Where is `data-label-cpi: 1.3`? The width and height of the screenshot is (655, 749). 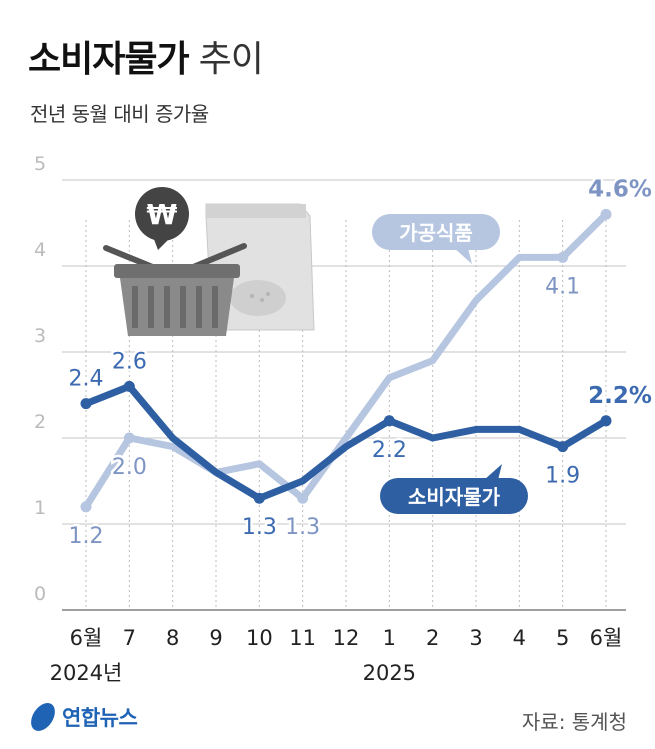 data-label-cpi: 1.3 is located at coordinates (259, 527).